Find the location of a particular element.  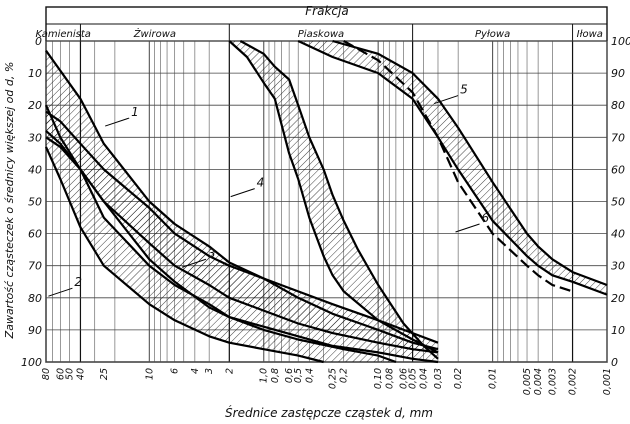

annotation-label-5: 5 is located at coordinates (464, 90).